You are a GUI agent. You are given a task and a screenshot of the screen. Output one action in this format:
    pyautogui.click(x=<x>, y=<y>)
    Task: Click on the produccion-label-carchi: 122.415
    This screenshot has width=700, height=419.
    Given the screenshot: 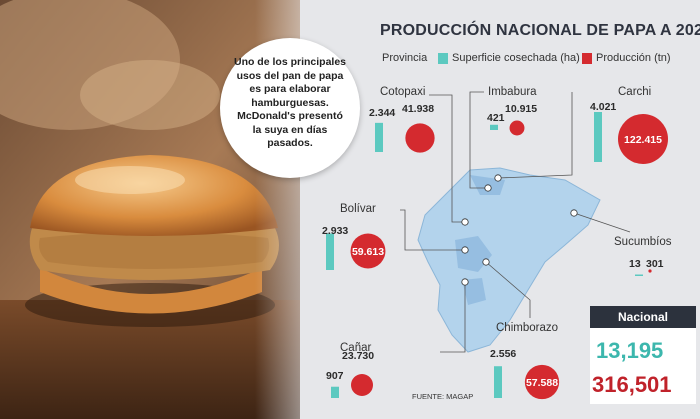 What is the action you would take?
    pyautogui.click(x=643, y=140)
    